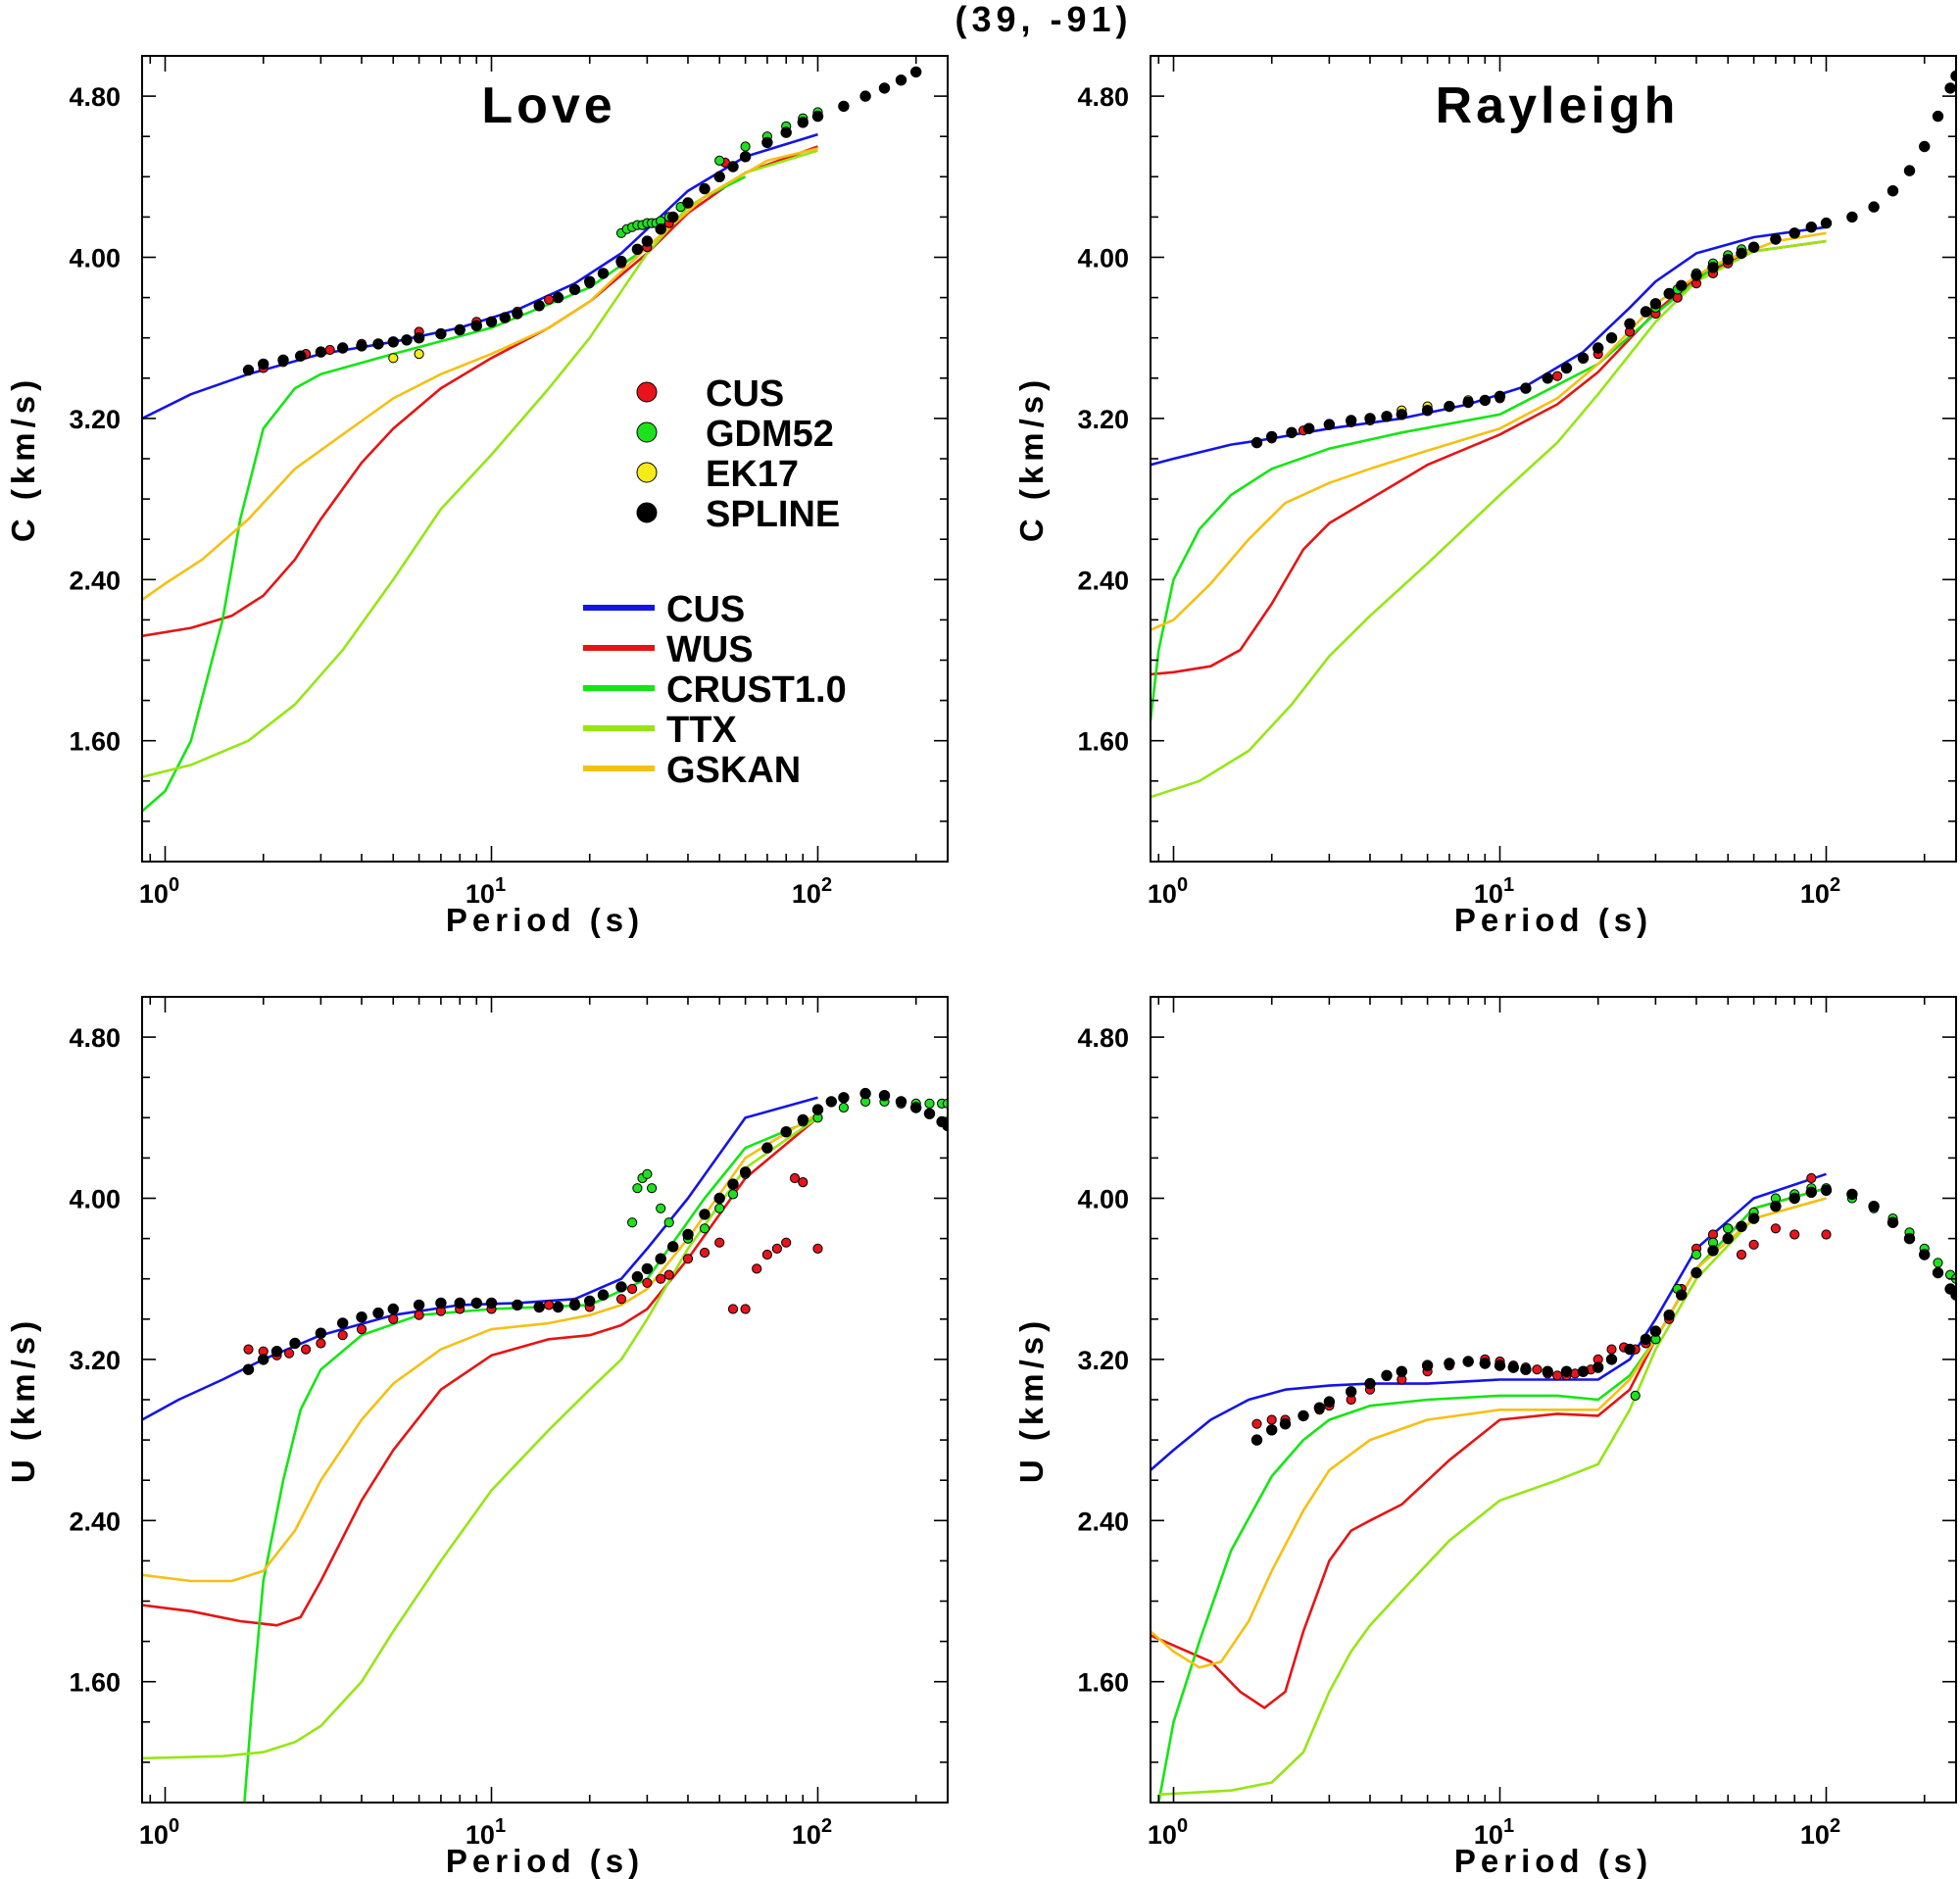 This screenshot has width=1960, height=1879. What do you see at coordinates (733, 770) in the screenshot?
I see `legend-label: GSKAN` at bounding box center [733, 770].